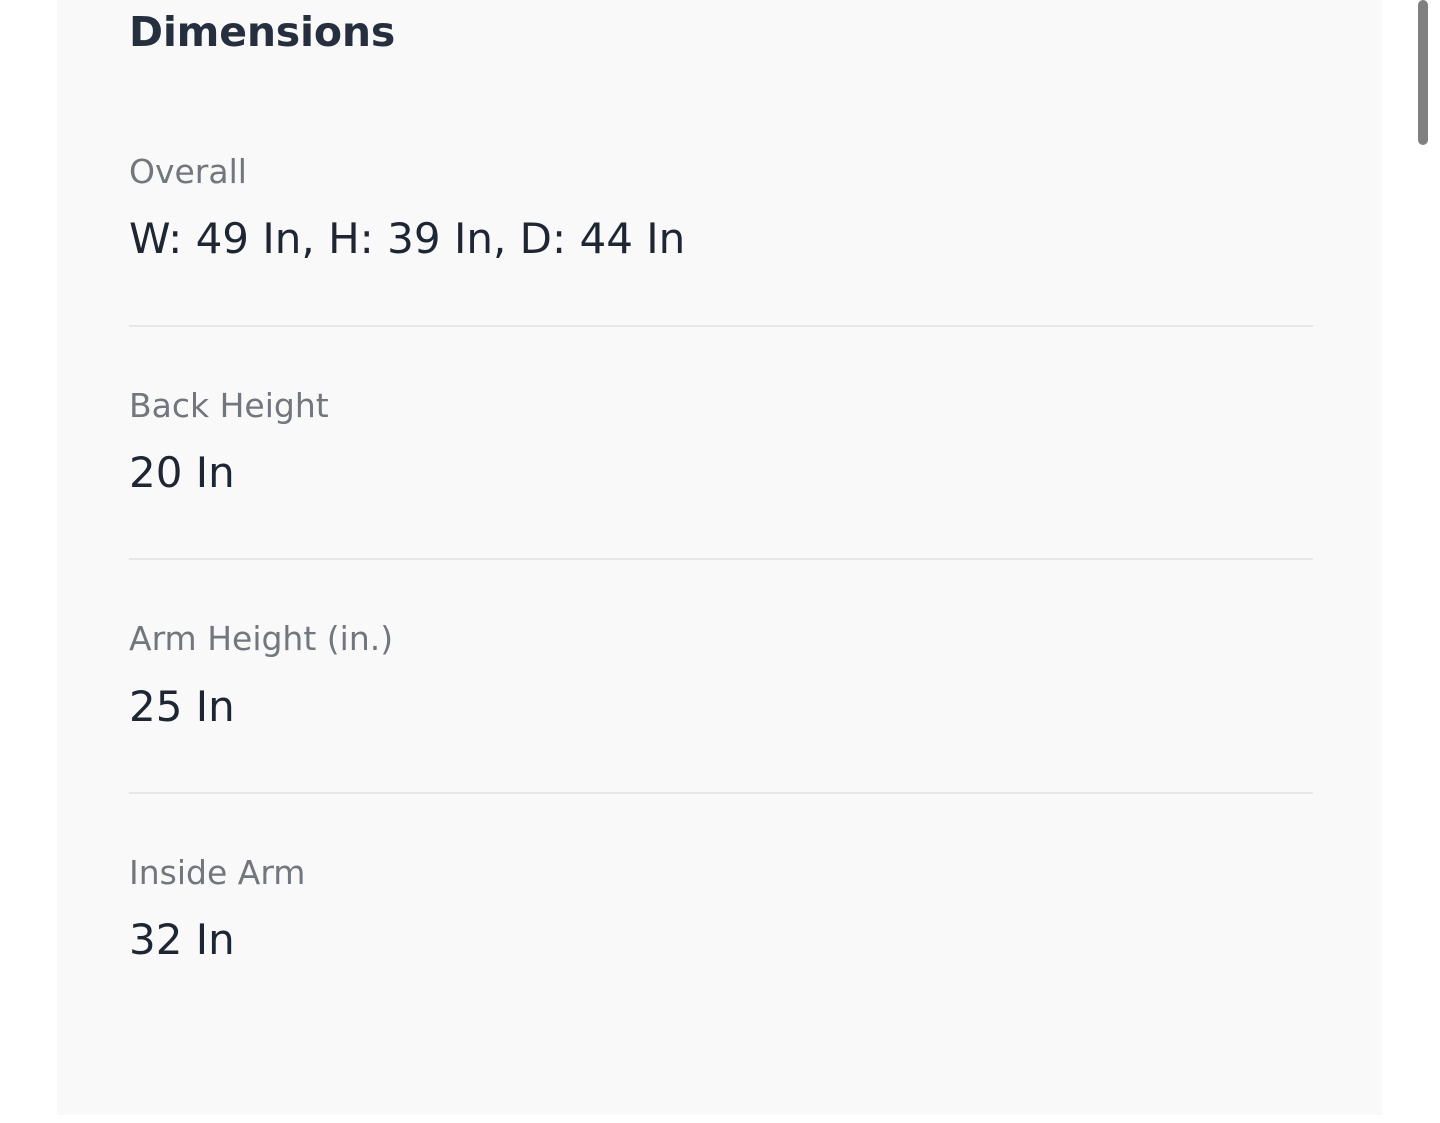  Describe the element at coordinates (229, 405) in the screenshot. I see `spec-label: Back Height` at that location.